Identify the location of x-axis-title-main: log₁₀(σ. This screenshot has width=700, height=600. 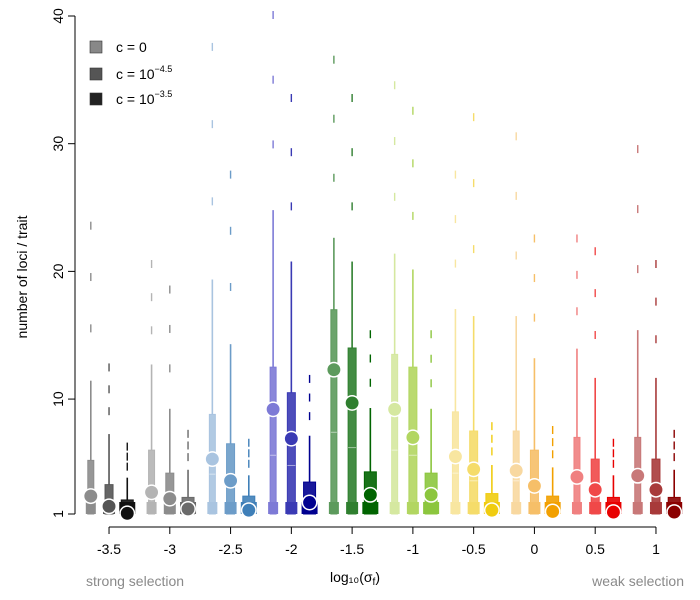
(351, 577).